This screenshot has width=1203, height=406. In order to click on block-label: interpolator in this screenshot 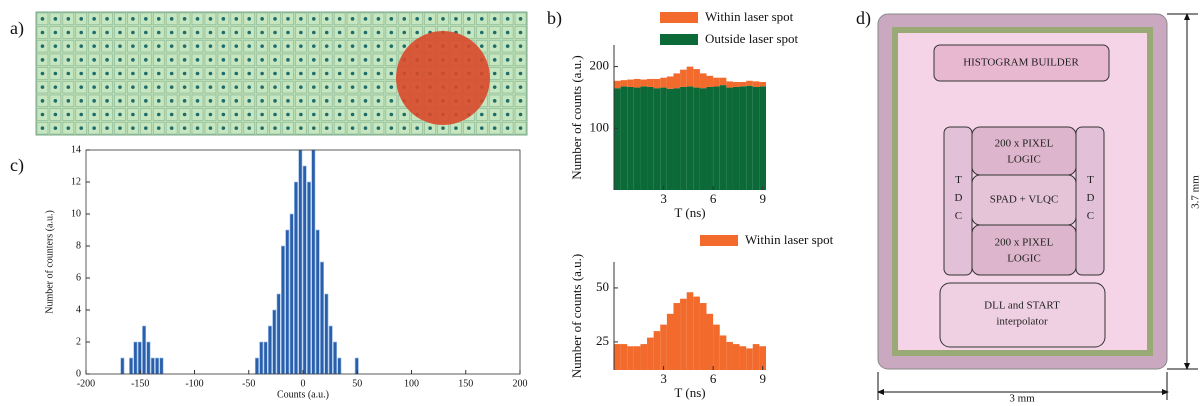, I will do `click(1022, 322)`.